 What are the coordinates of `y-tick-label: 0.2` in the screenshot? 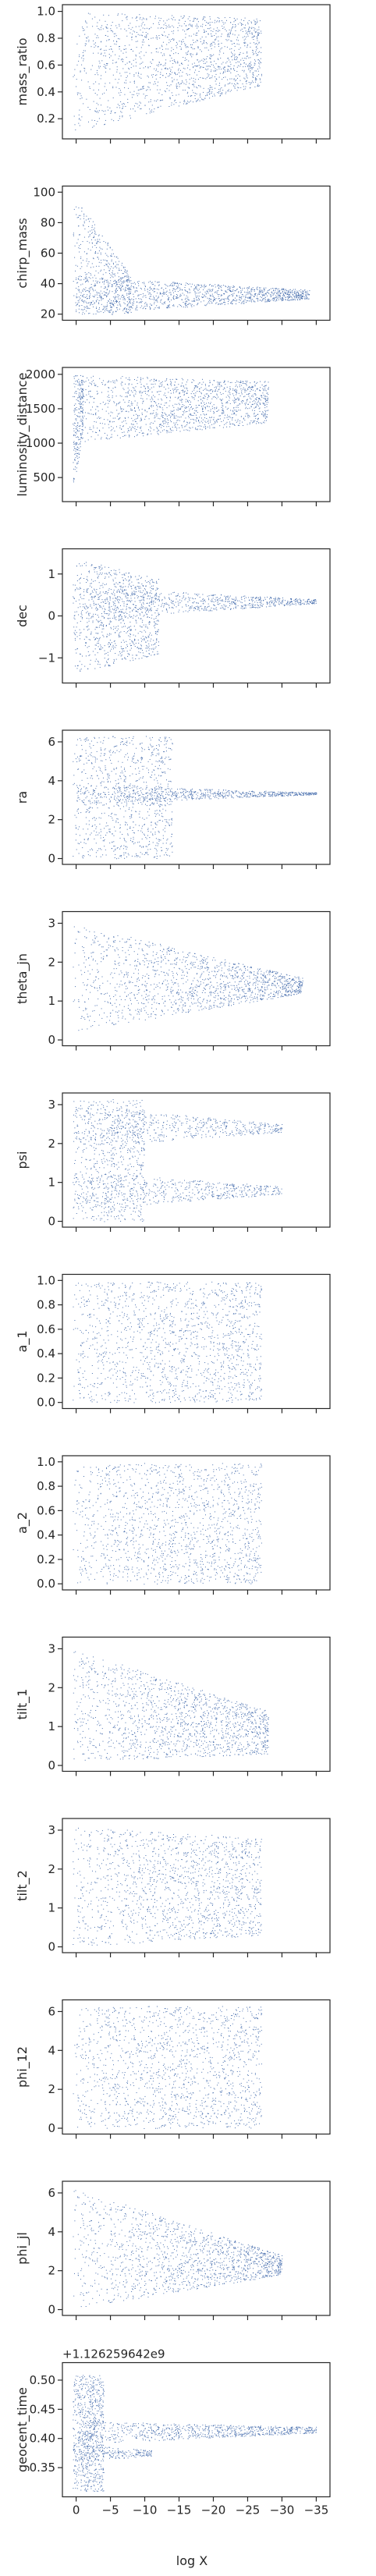 It's located at (46, 119).